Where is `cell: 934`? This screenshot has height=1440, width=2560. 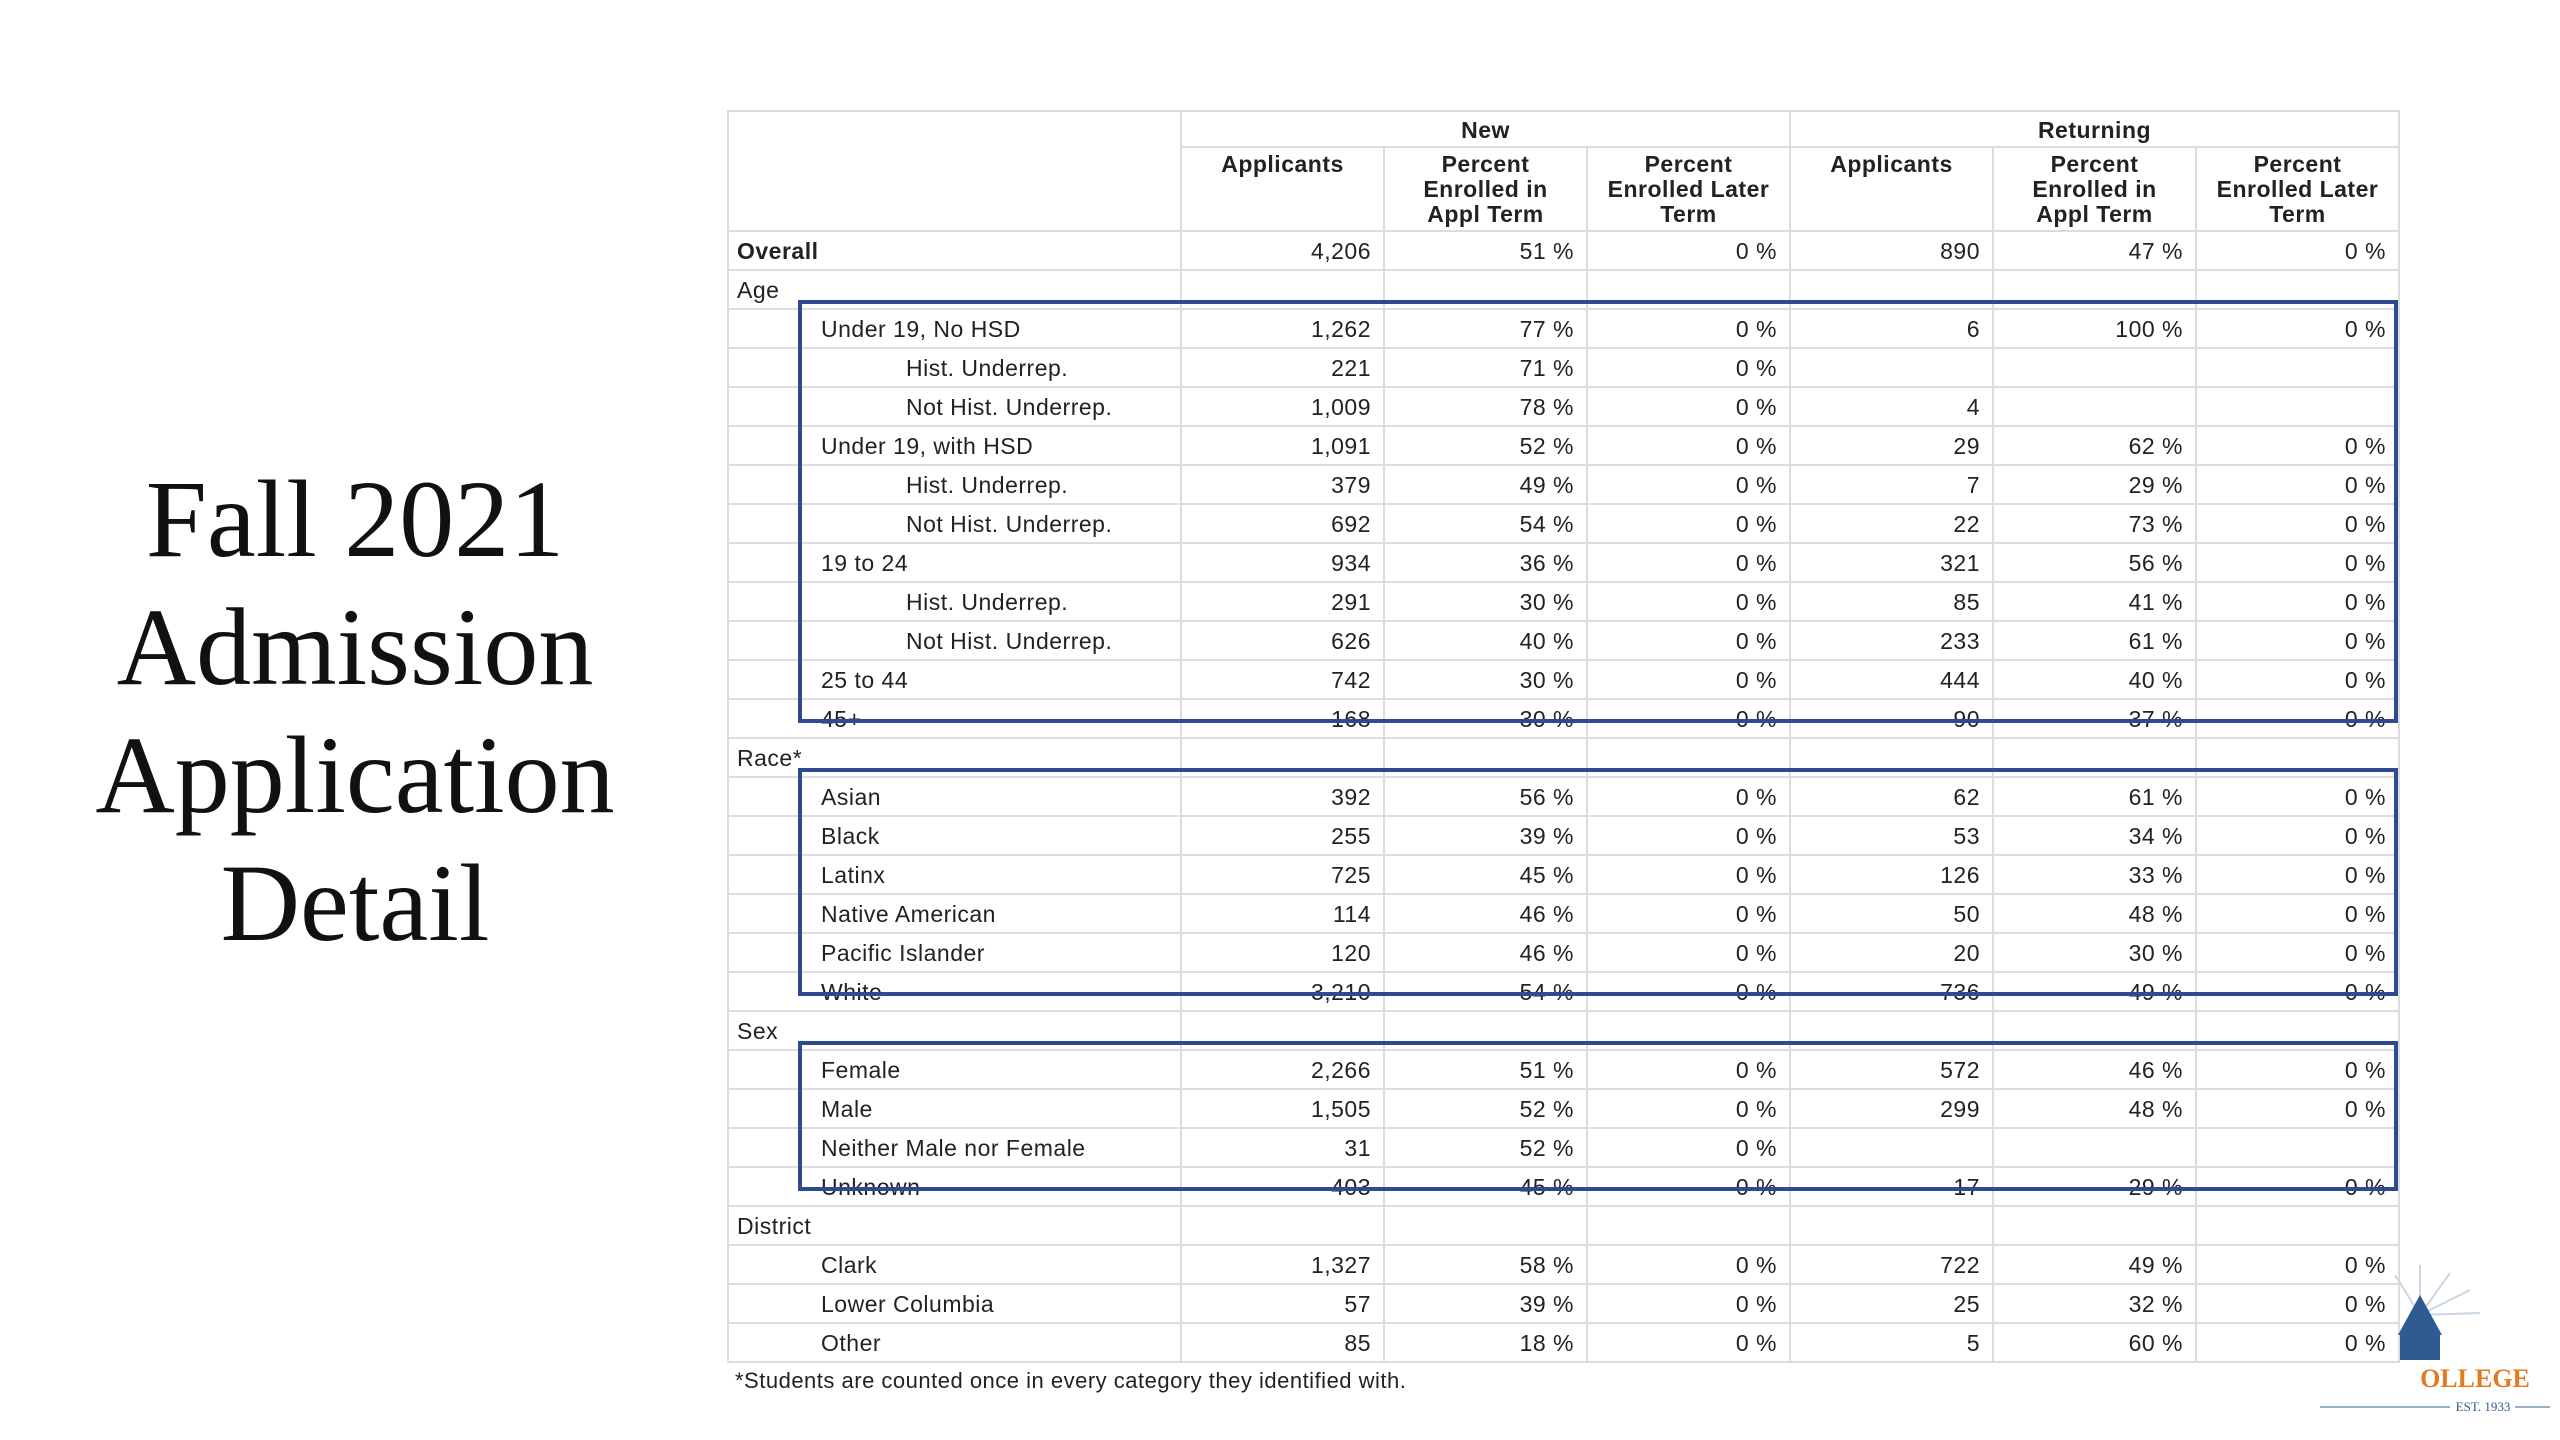 cell: 934 is located at coordinates (1283, 563).